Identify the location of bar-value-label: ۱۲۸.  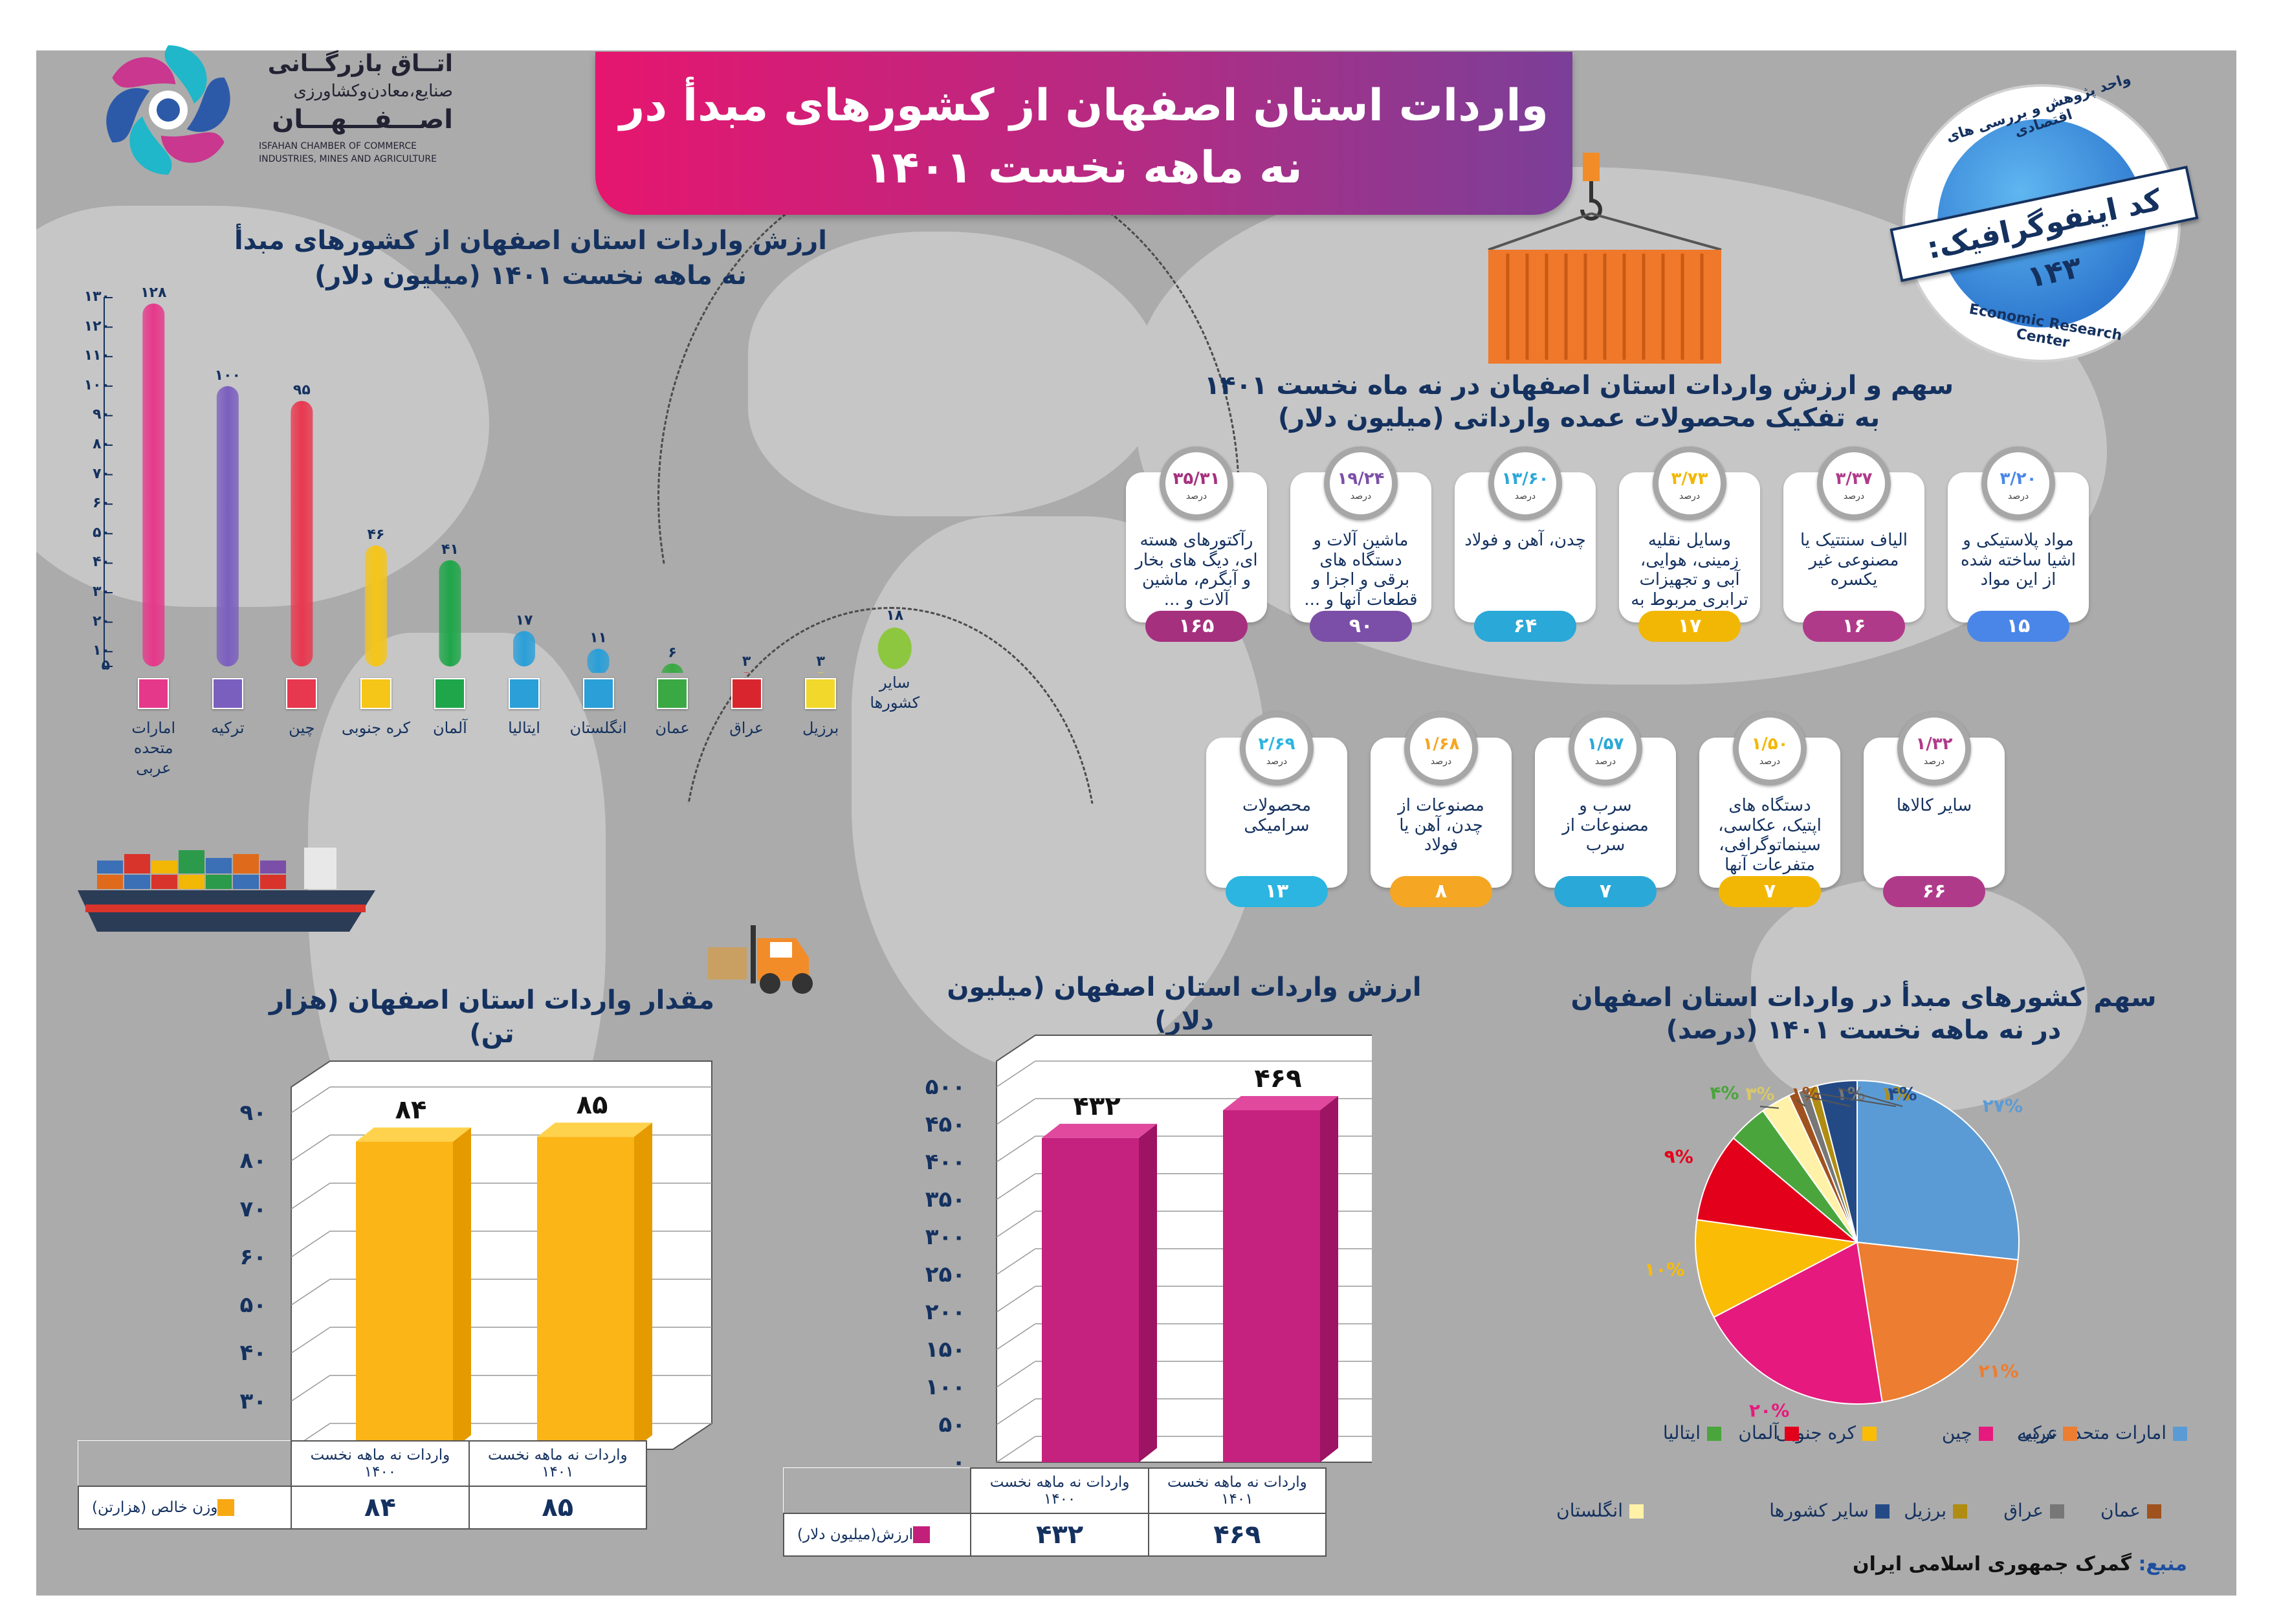
(153, 293).